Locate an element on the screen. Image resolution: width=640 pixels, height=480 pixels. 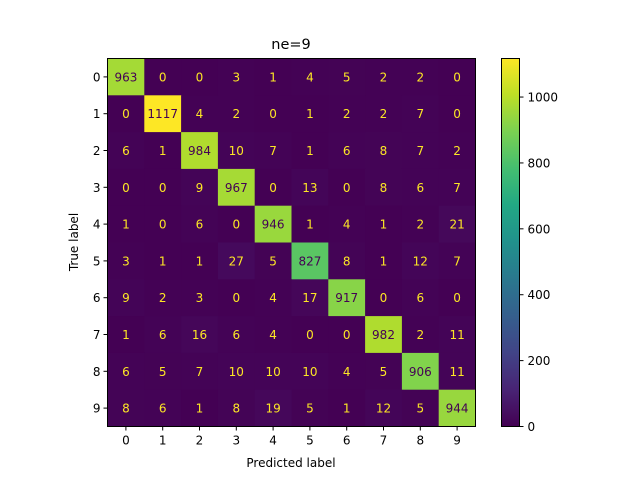
y-tick-label-5: 5 is located at coordinates (97, 261).